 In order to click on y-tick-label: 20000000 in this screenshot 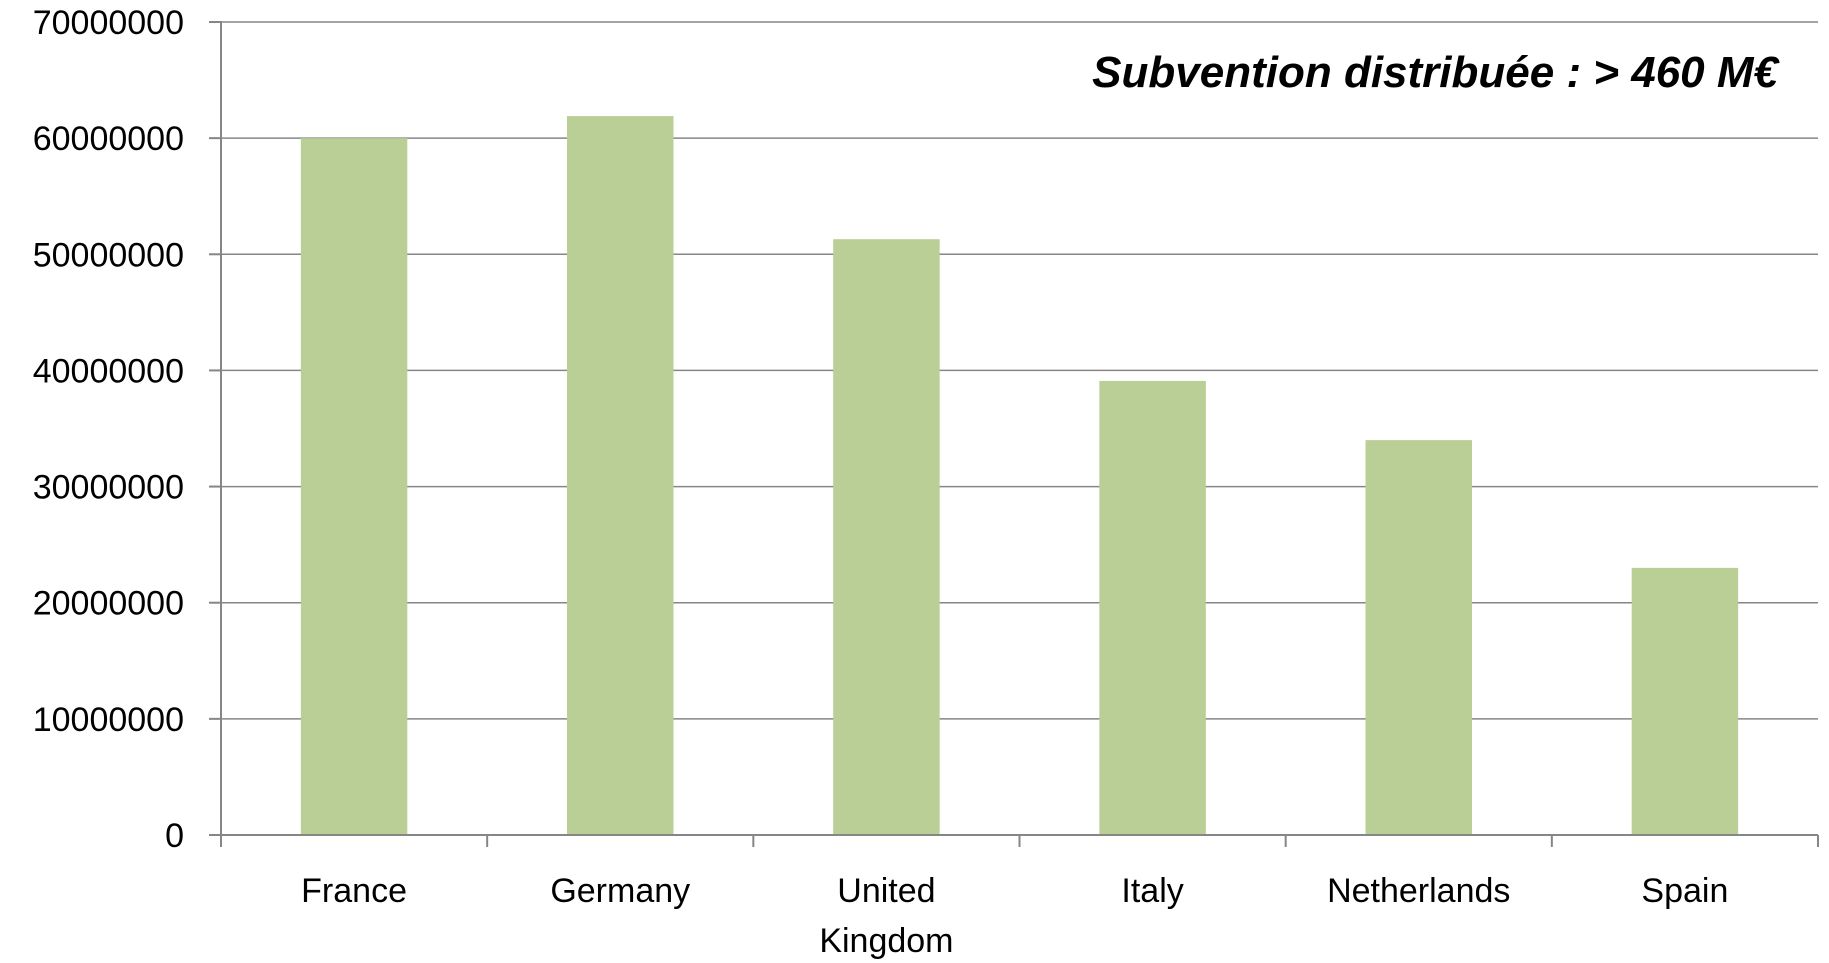, I will do `click(108, 604)`.